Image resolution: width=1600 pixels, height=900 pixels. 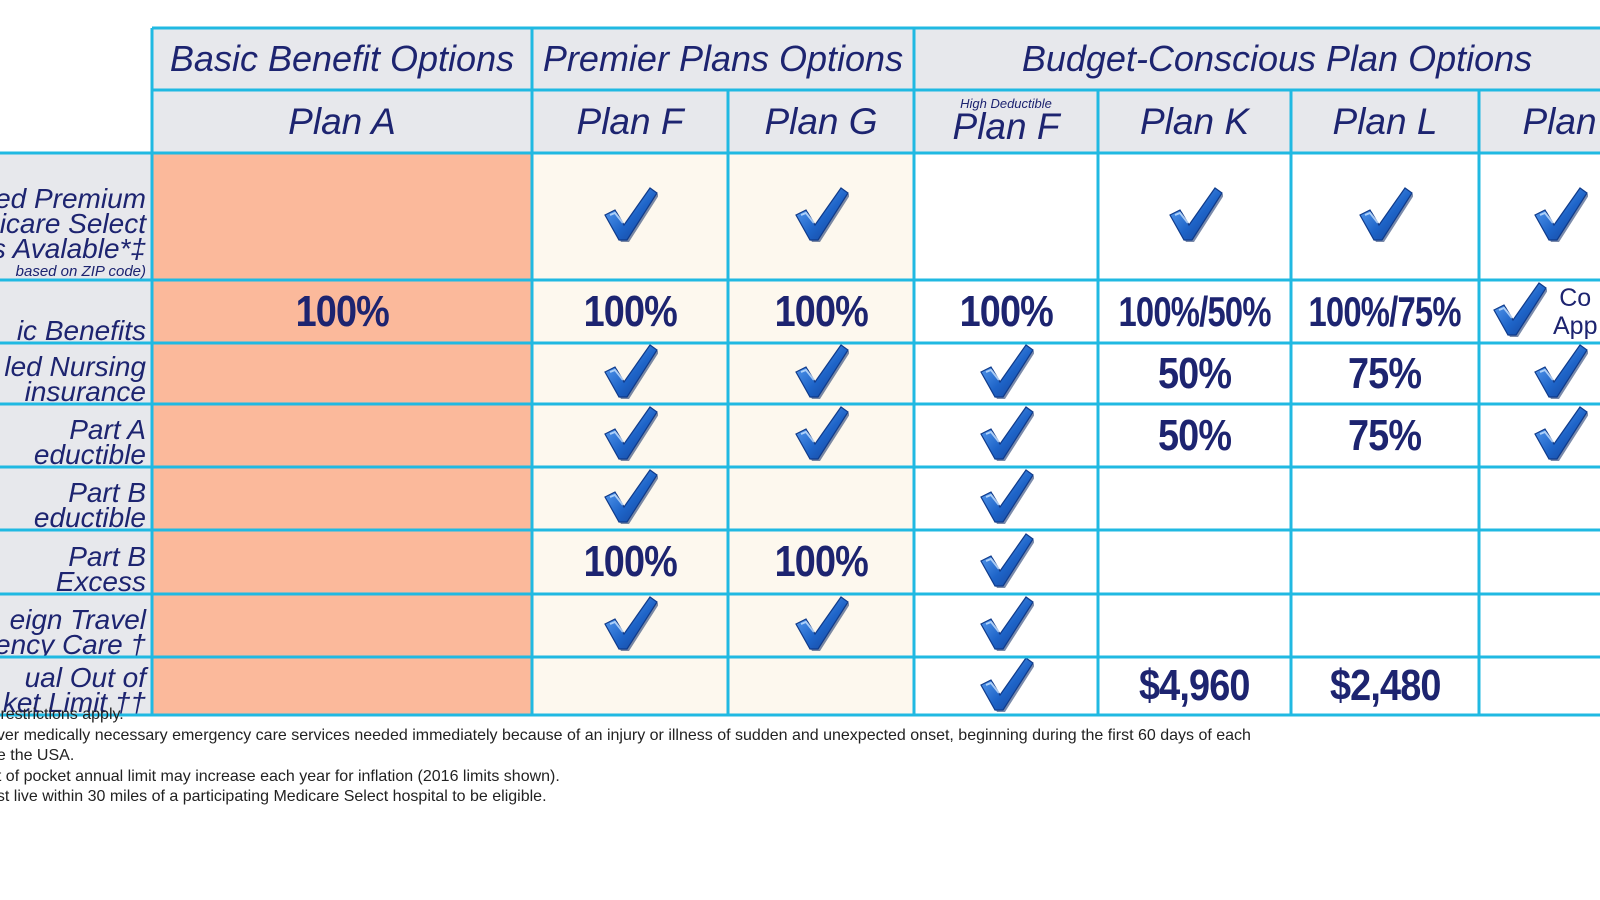 What do you see at coordinates (73, 248) in the screenshot?
I see `row-label-line: ns Avalable*‡` at bounding box center [73, 248].